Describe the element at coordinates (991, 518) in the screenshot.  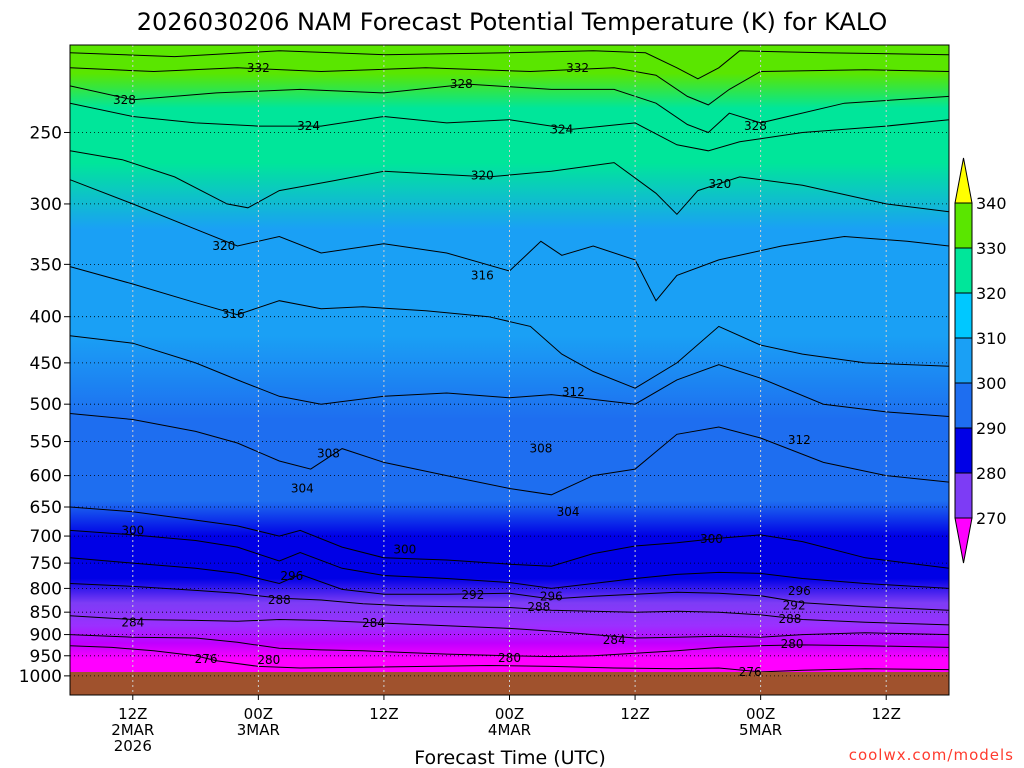
I see `colorbar-label: 270` at that location.